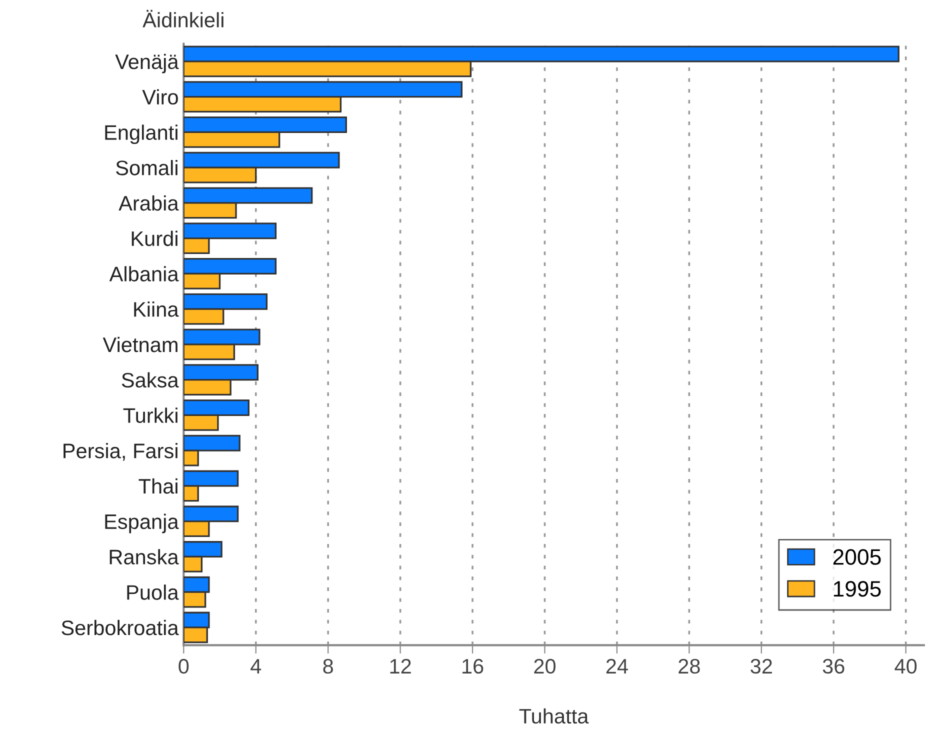  Describe the element at coordinates (158, 486) in the screenshot. I see `y-tick-label: Thai` at that location.